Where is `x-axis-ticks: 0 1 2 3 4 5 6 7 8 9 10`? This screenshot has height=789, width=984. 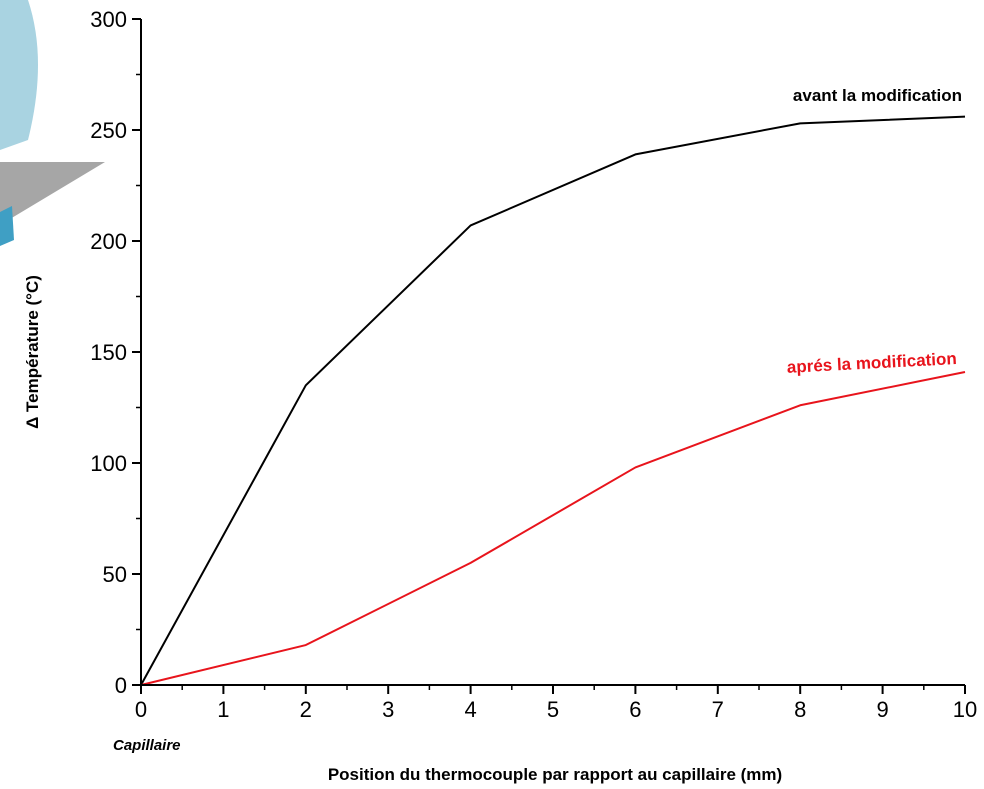
x-axis-ticks: 0 1 2 3 4 5 6 7 8 9 10 is located at coordinates (556, 703).